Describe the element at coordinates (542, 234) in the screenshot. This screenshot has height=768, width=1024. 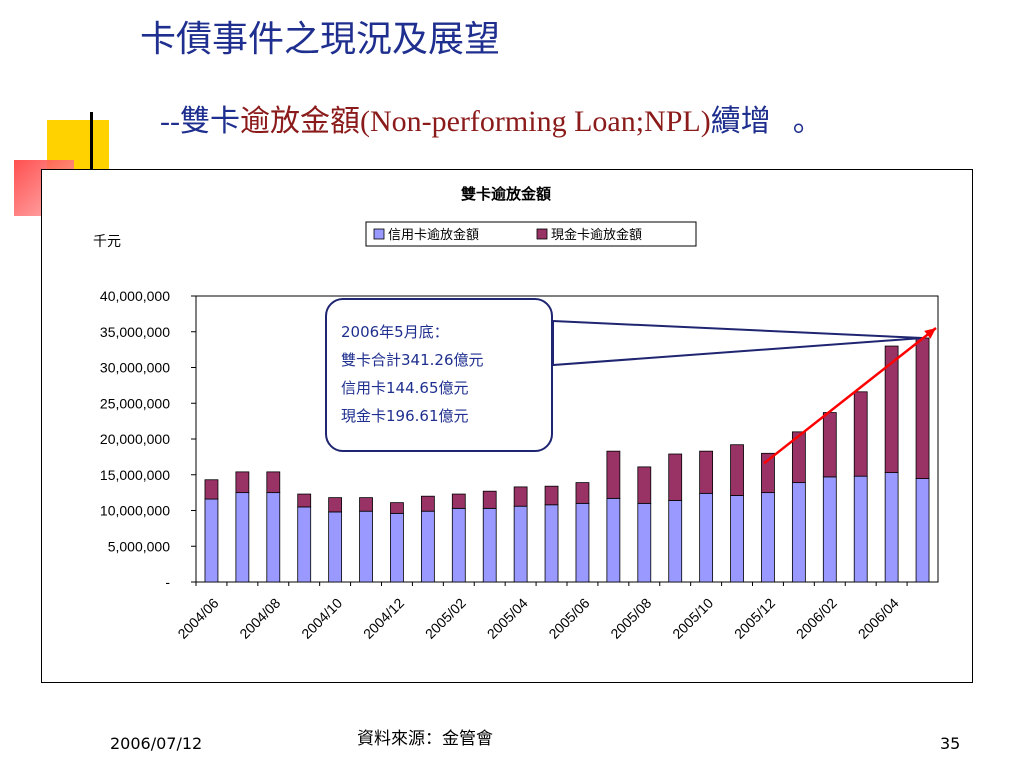
I see `legend-swatch-cash` at that location.